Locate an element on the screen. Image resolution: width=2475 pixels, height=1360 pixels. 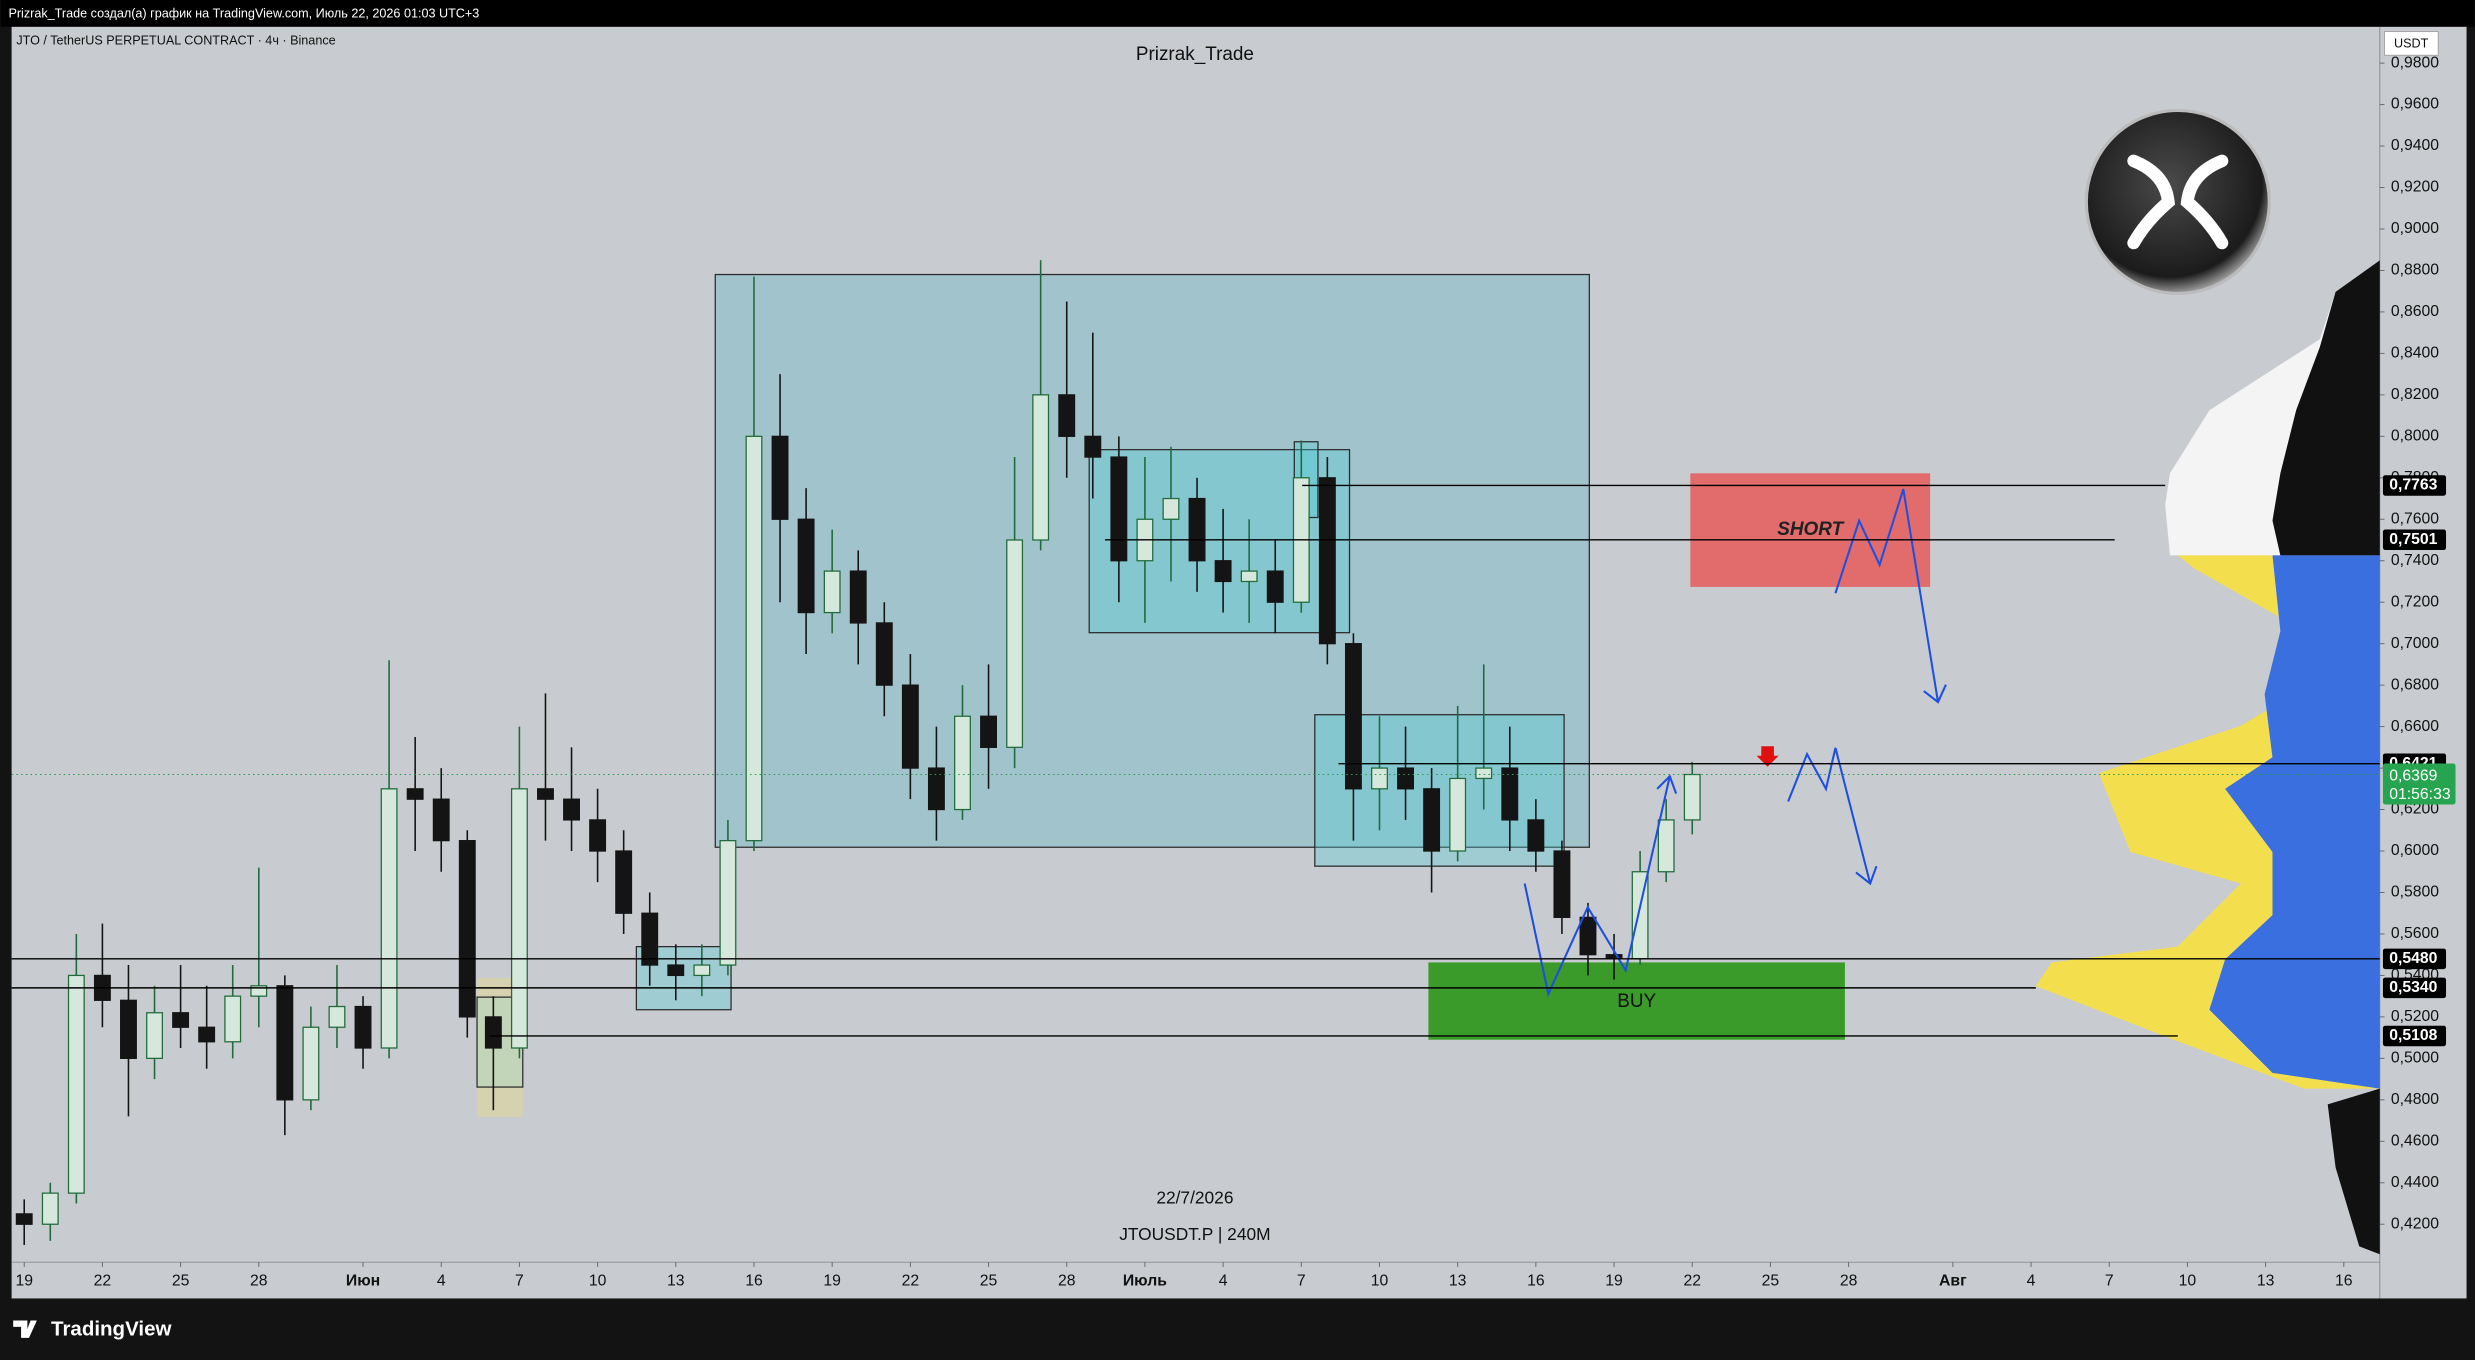
currency-box is located at coordinates (2411, 43).